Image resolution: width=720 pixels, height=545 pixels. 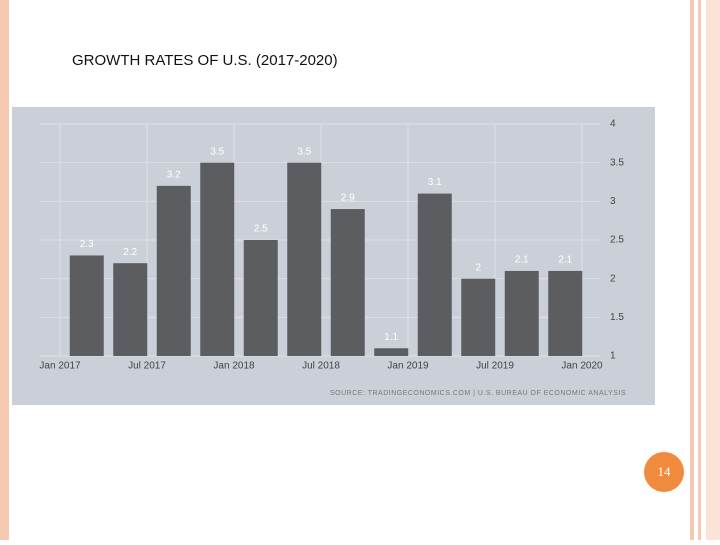 I want to click on left-border, so click(x=4, y=270).